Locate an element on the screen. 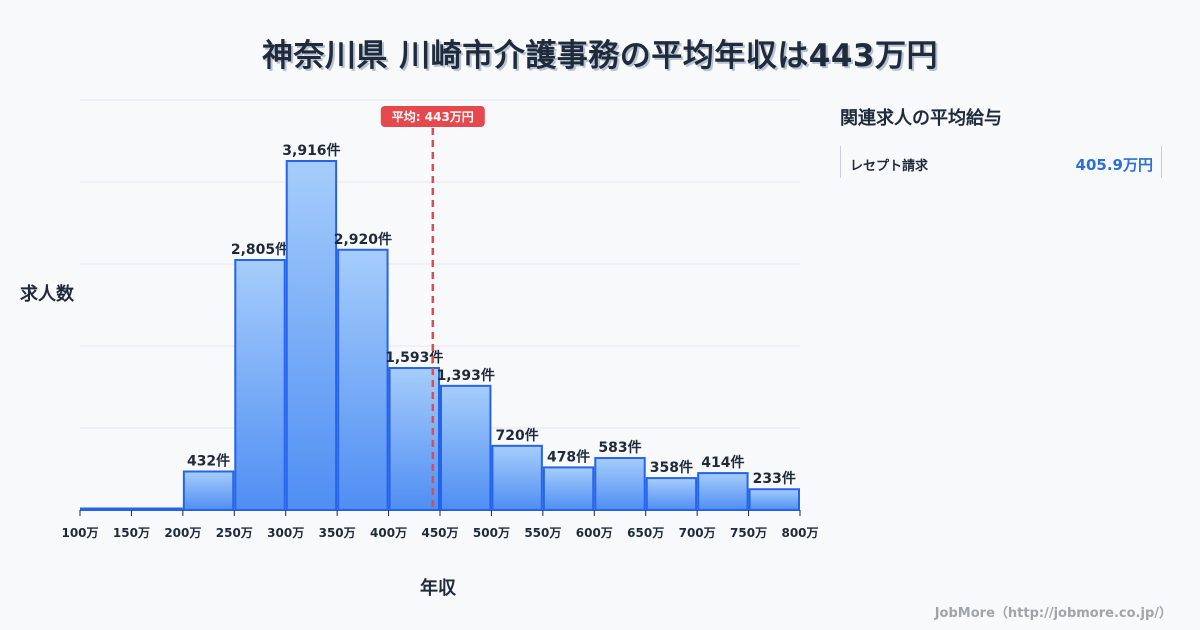 This screenshot has width=1200, height=630. x-tick-label: 400万 is located at coordinates (388, 533).